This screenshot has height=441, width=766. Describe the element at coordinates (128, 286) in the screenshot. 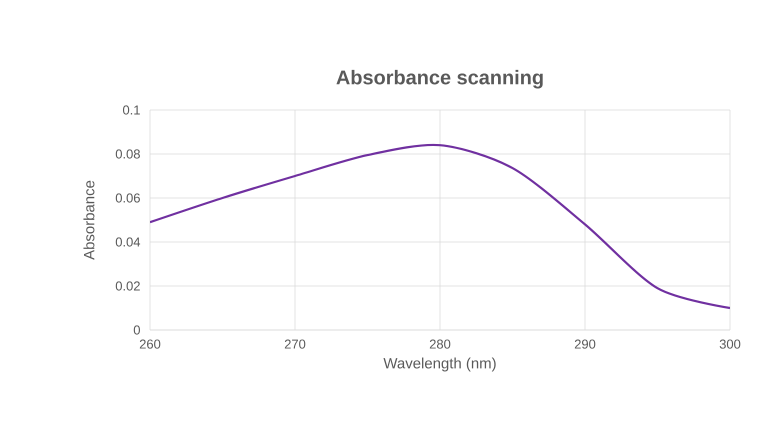

I see `y-tick-label: 0.02` at that location.